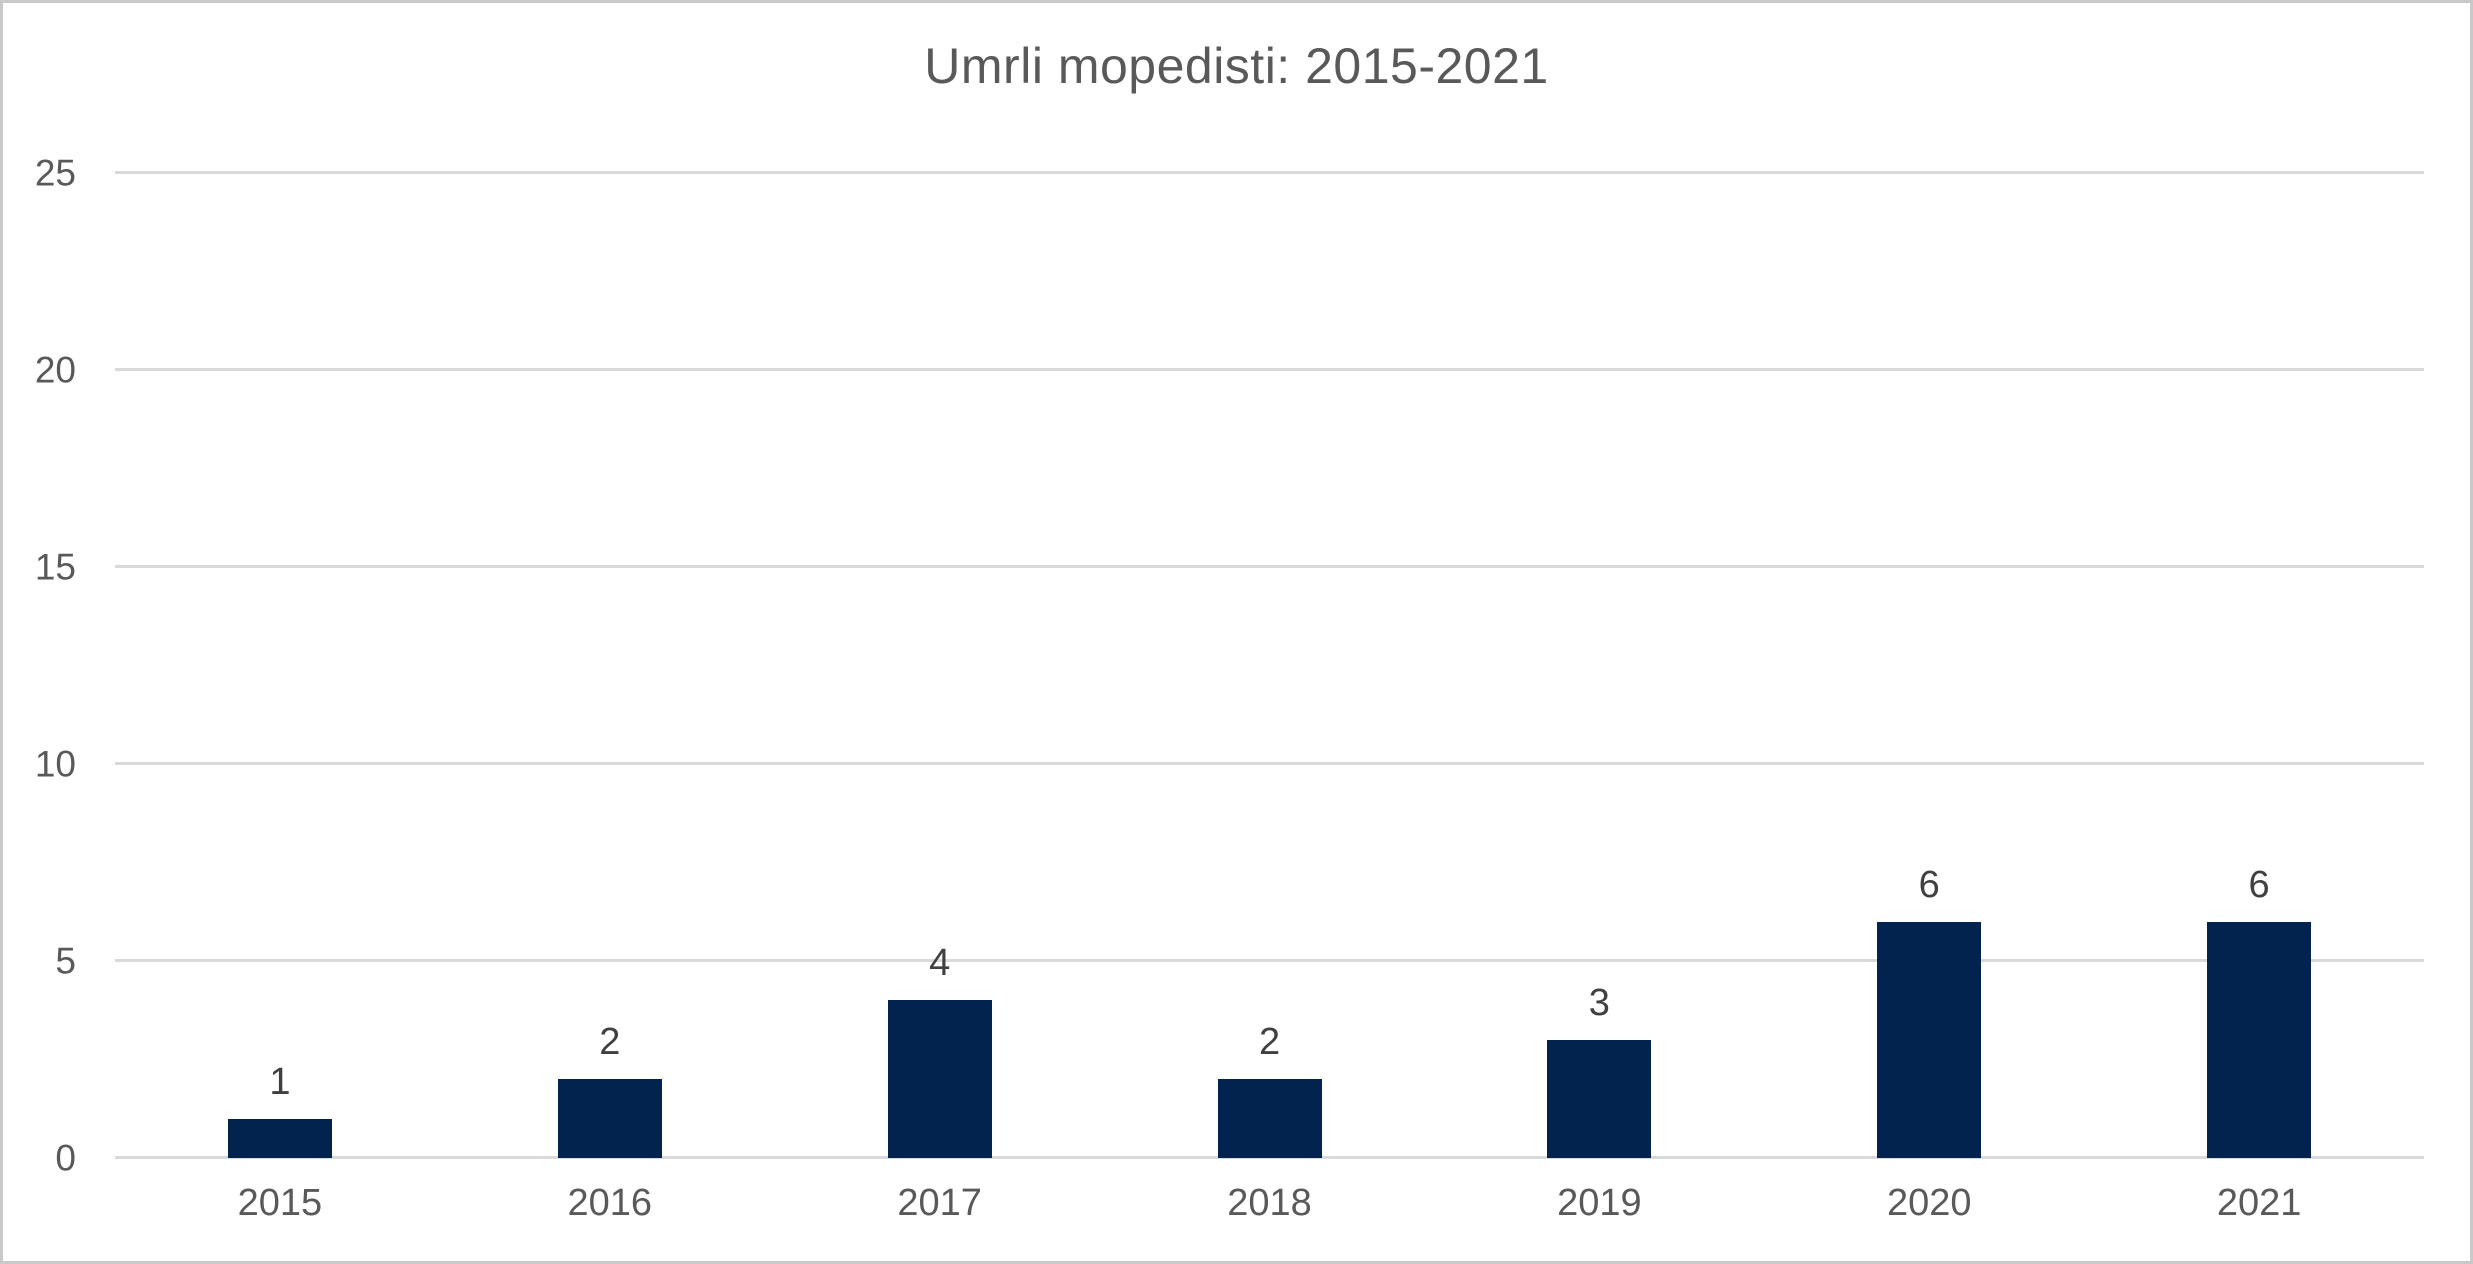 The image size is (2473, 1264). What do you see at coordinates (280, 1203) in the screenshot?
I see `x-axis-label: 2015` at bounding box center [280, 1203].